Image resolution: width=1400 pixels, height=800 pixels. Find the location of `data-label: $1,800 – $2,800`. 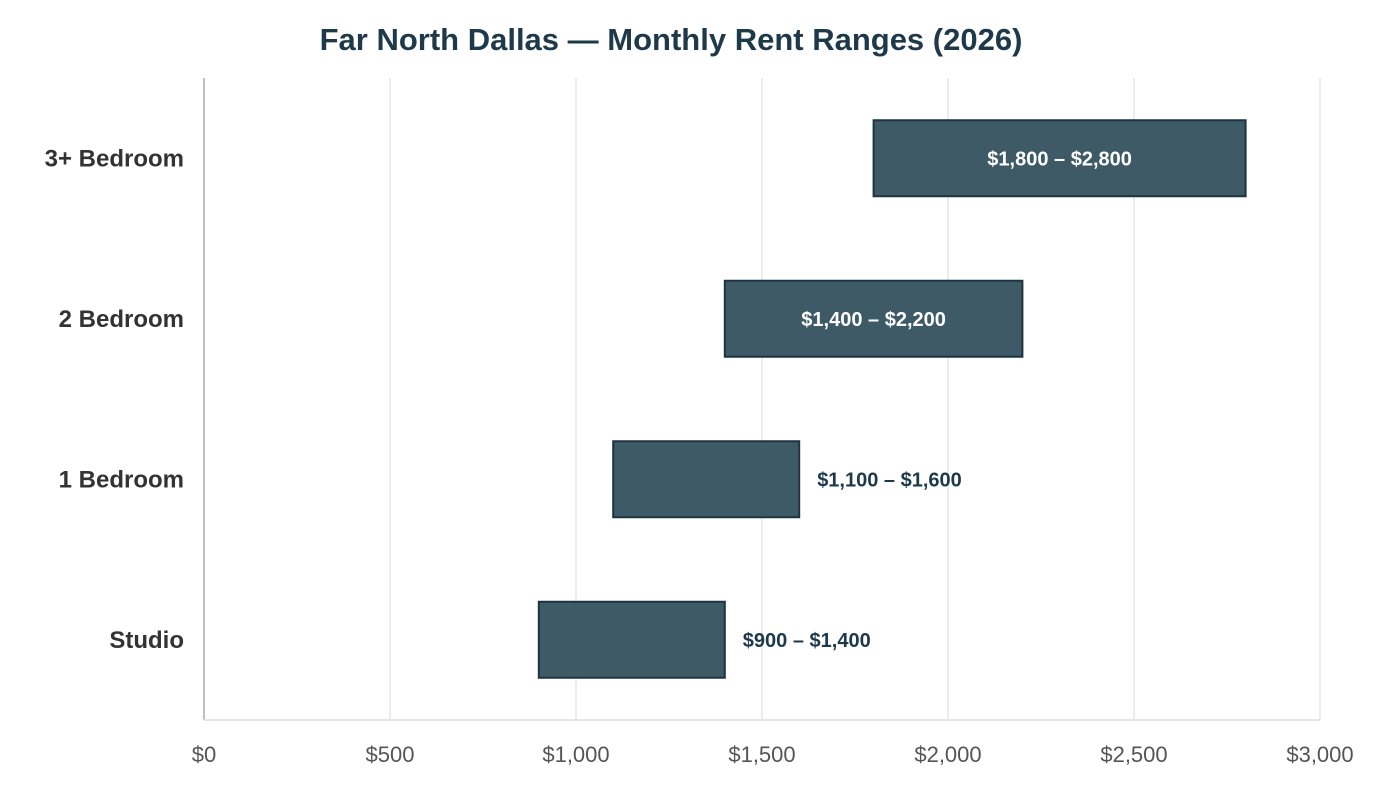

data-label: $1,800 – $2,800 is located at coordinates (1059, 159).